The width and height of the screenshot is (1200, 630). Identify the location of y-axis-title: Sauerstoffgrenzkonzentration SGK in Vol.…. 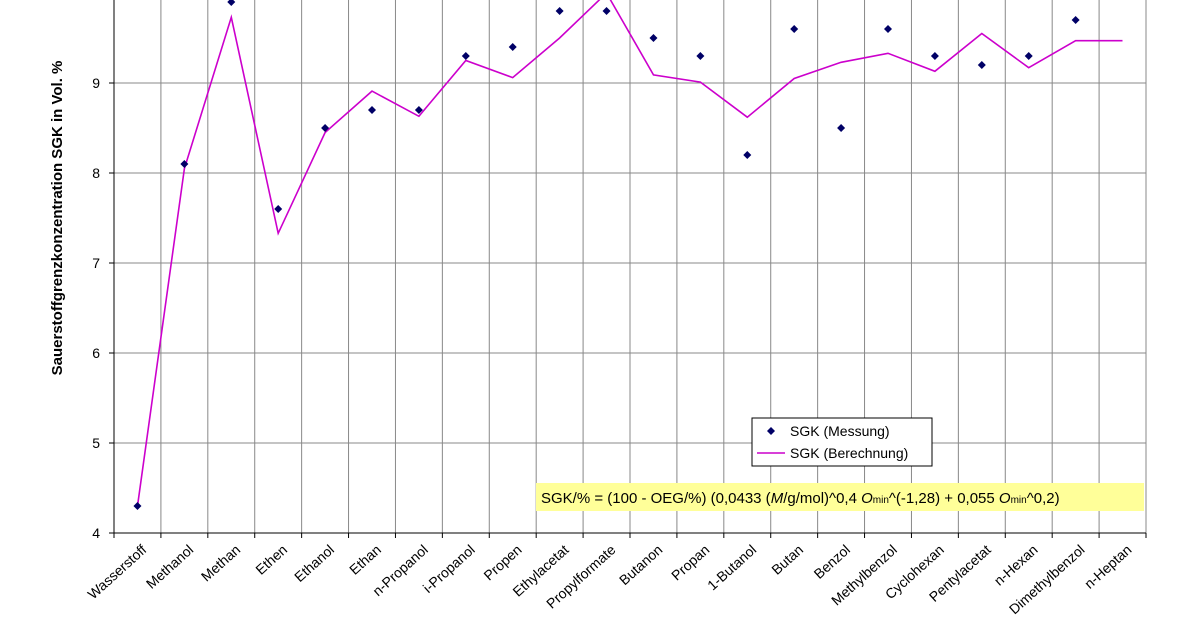
(57, 218).